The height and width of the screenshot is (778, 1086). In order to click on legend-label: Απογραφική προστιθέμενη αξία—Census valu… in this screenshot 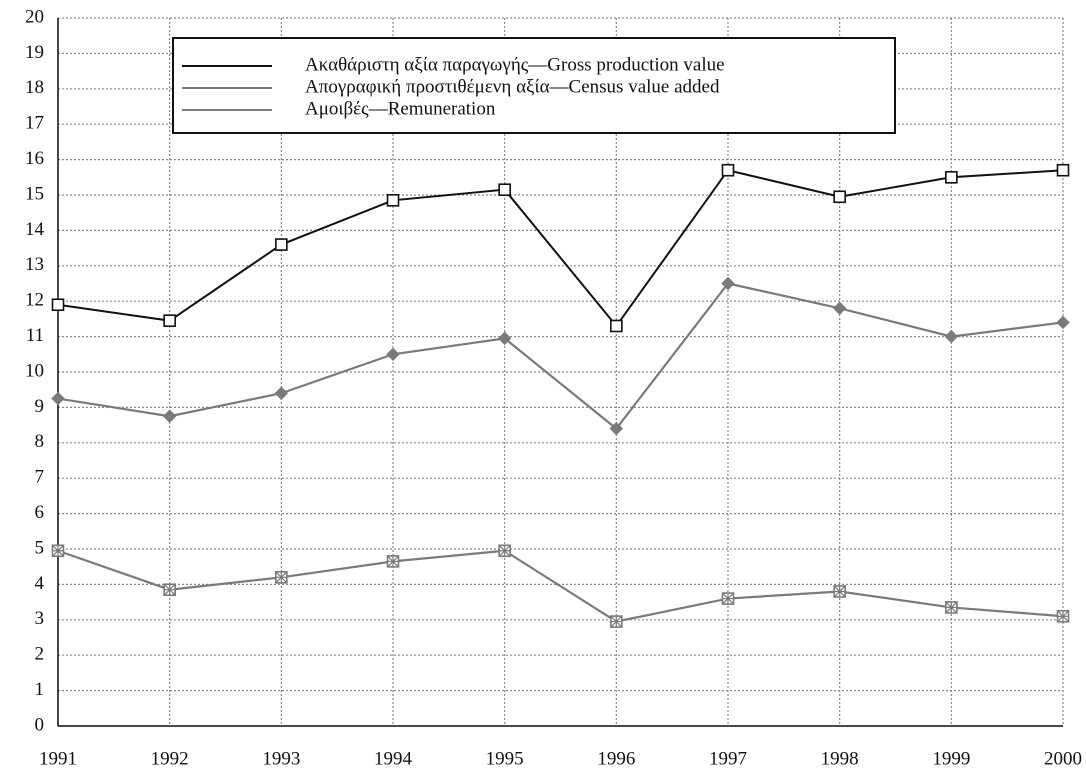, I will do `click(512, 86)`.